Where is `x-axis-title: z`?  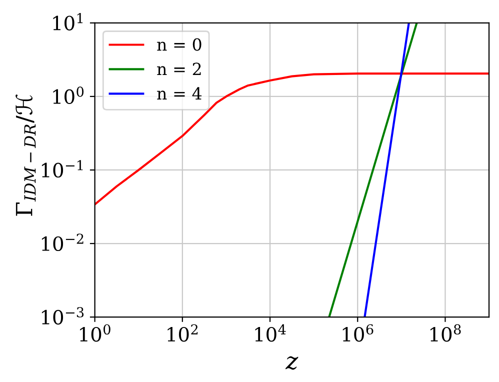
x-axis-title: z is located at coordinates (291, 363).